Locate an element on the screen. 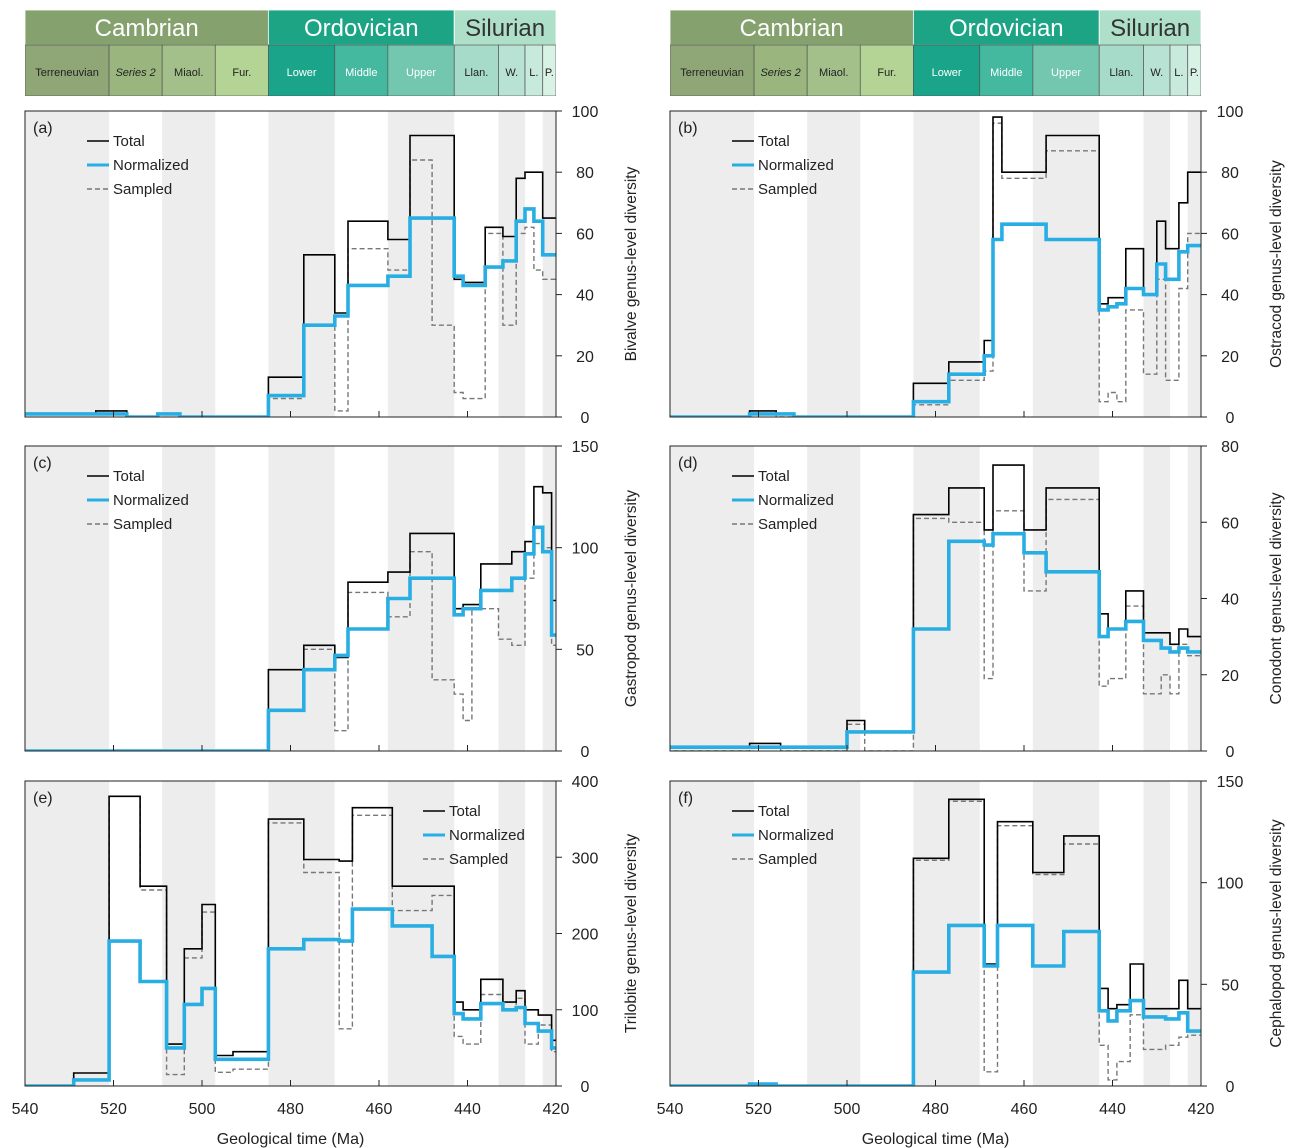 This screenshot has width=1293, height=1148. panel-label: (a) is located at coordinates (43, 128).